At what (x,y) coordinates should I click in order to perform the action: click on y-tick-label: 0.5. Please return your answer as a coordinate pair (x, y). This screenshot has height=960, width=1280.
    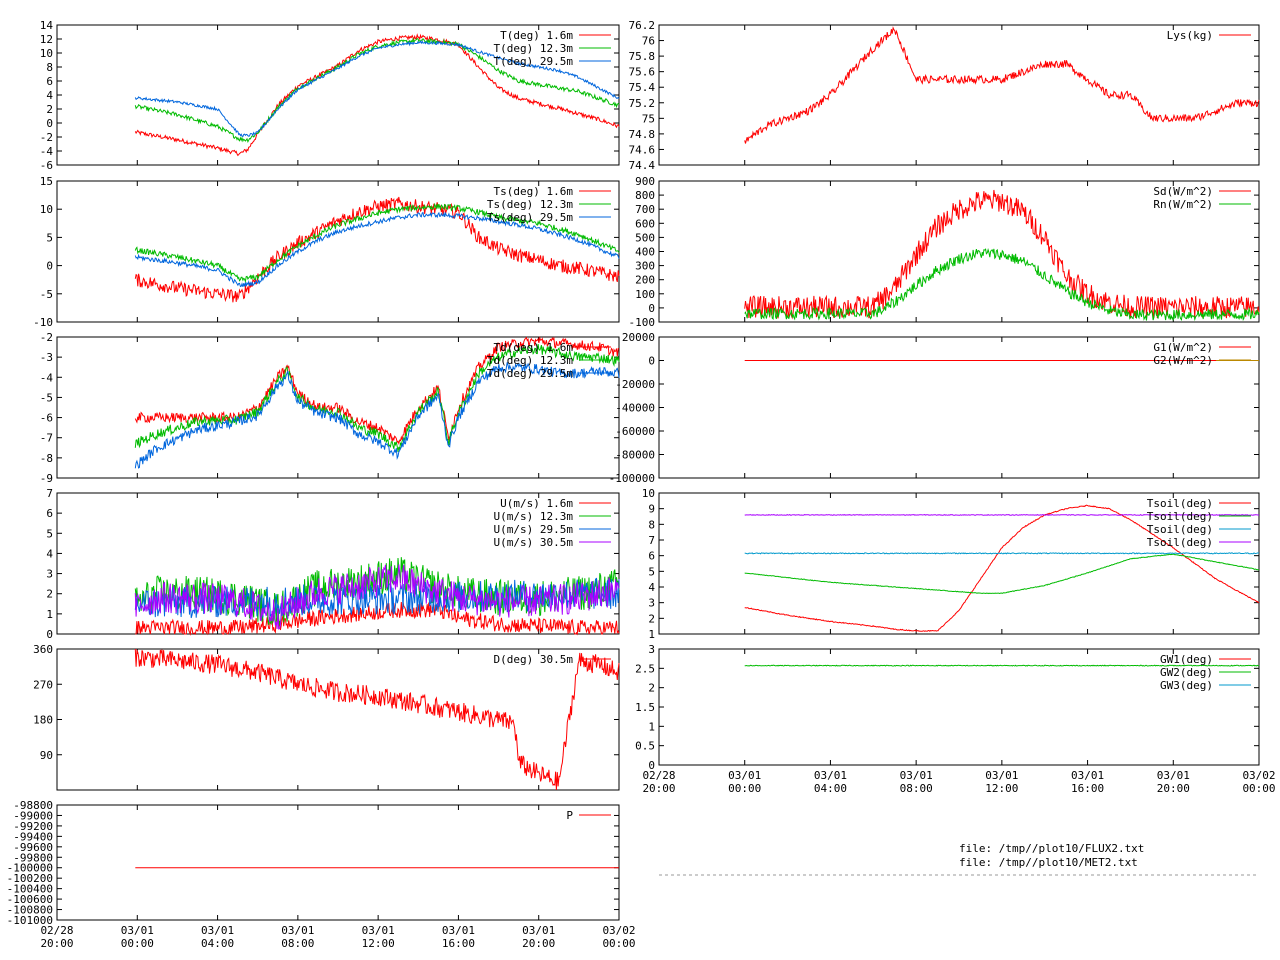
    Looking at the image, I should click on (645, 746).